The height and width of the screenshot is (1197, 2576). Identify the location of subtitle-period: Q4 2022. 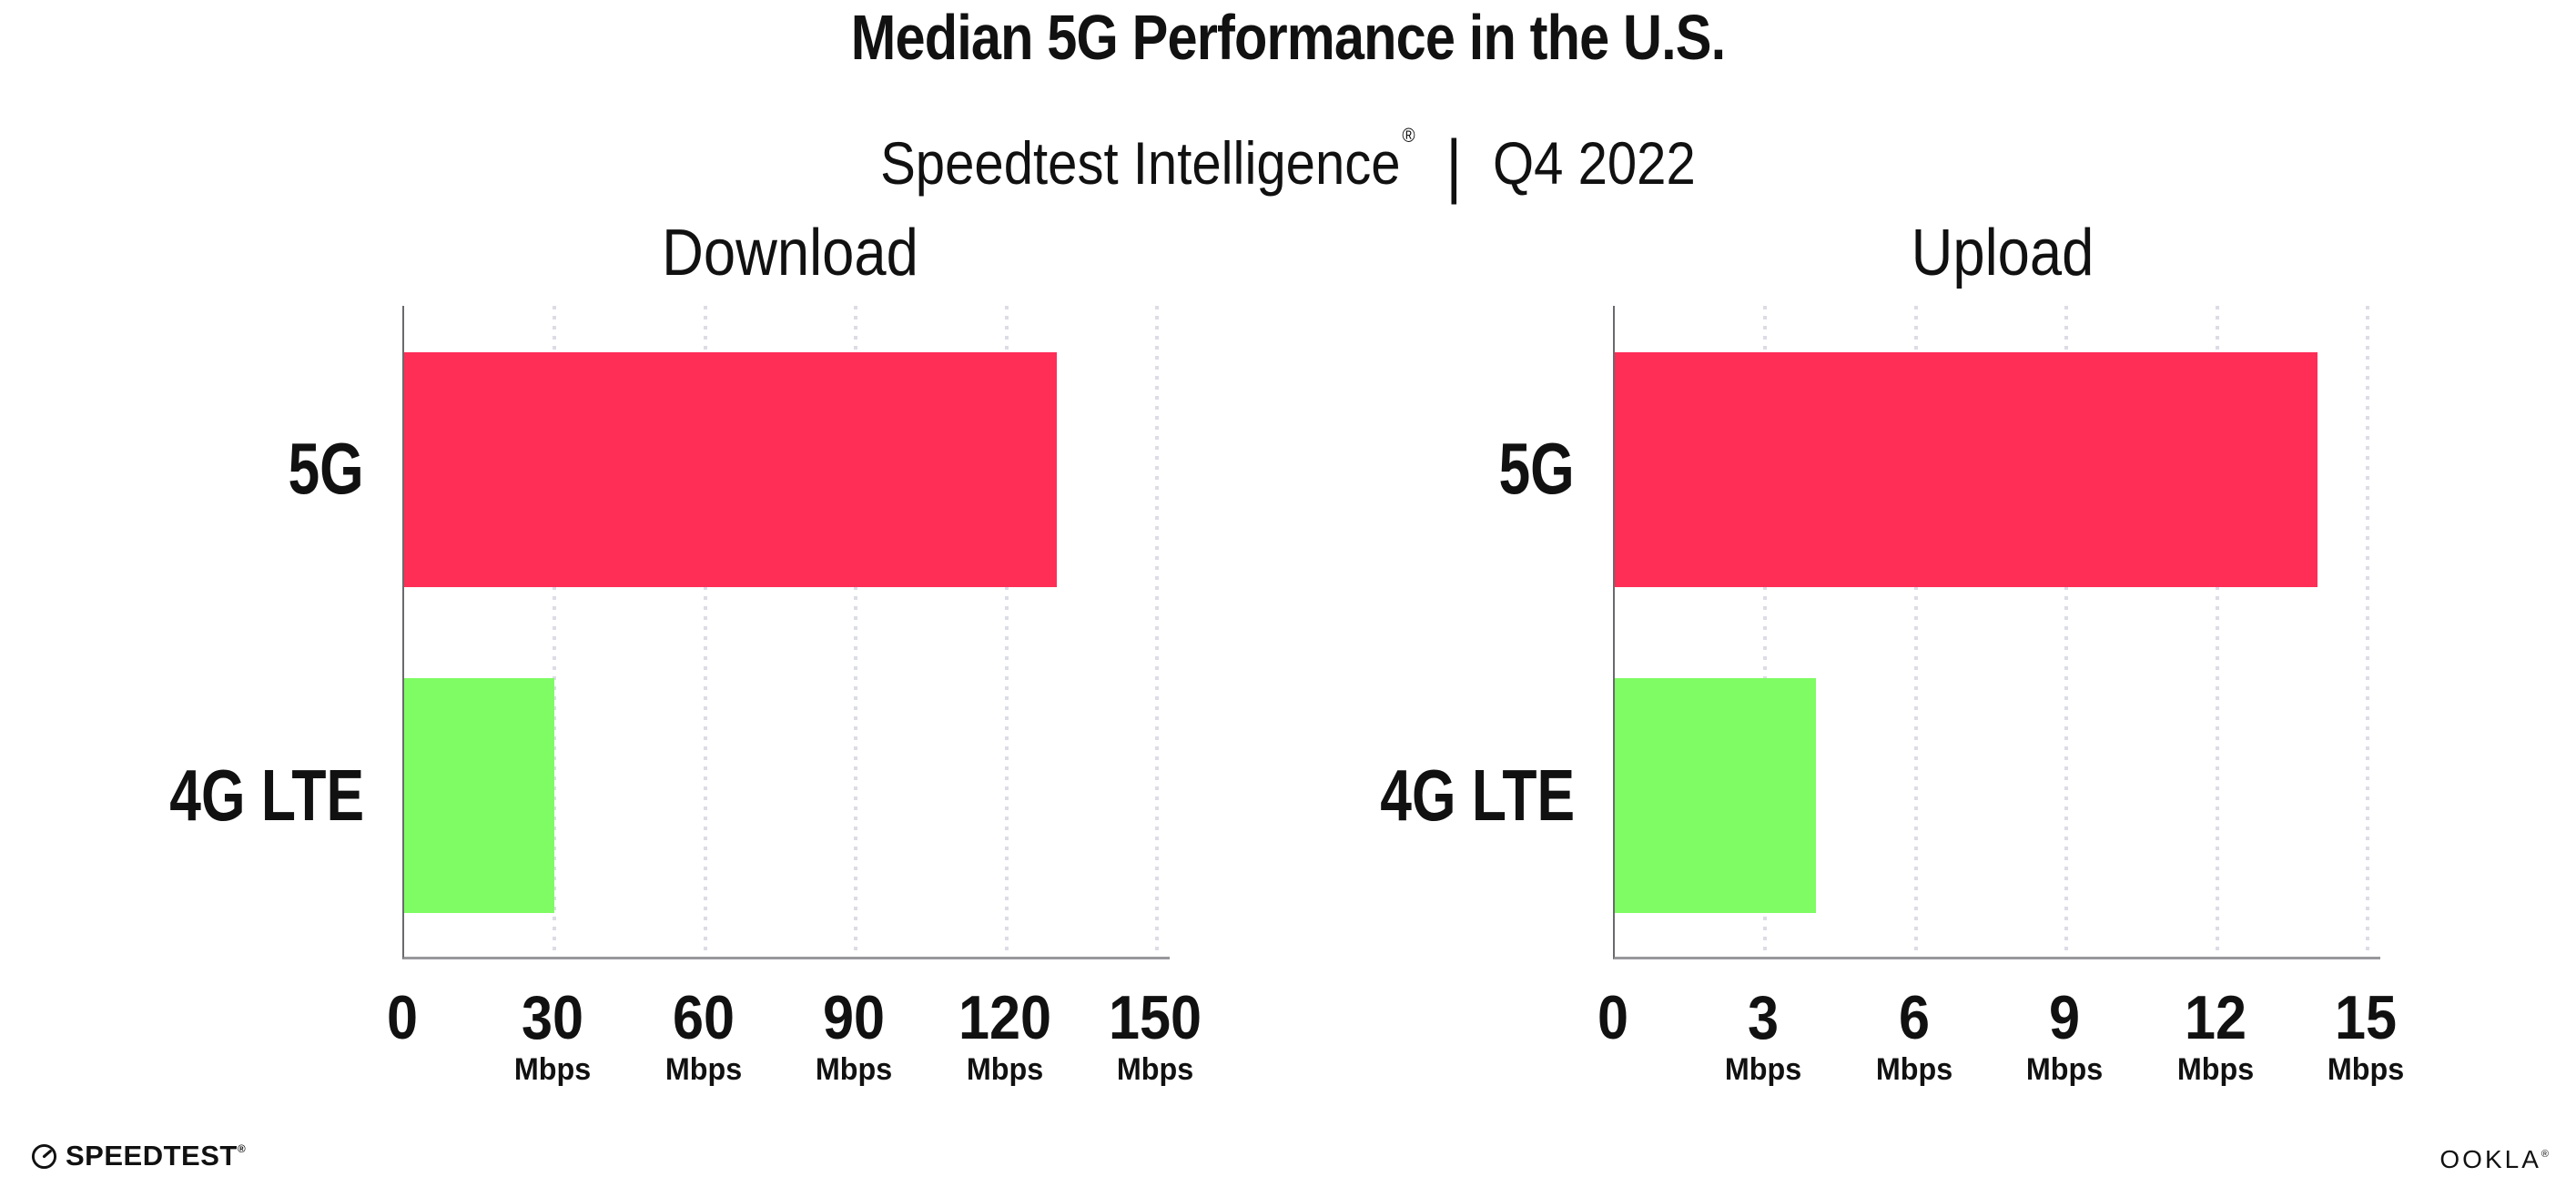
(1594, 163).